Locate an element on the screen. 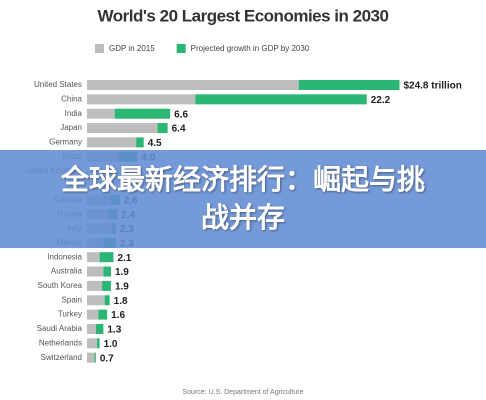  y-tick-label: Spain is located at coordinates (72, 299).